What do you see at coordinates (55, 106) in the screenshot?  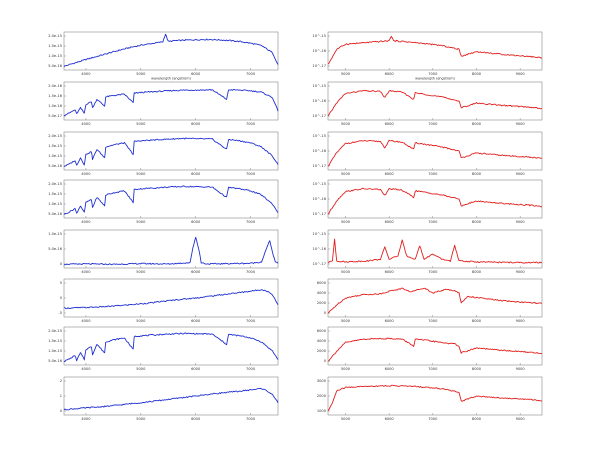 I see `y-tick-label: 1.0e-16` at bounding box center [55, 106].